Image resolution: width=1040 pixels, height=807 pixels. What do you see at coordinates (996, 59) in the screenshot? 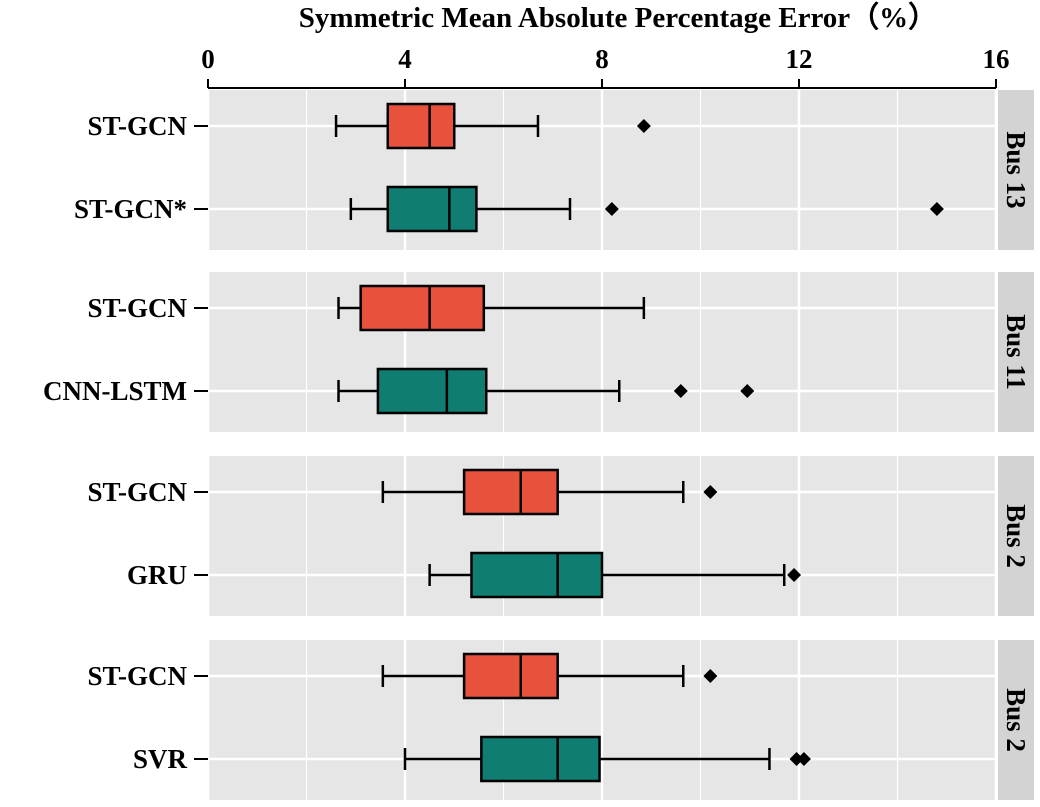
I see `x-tick-label: 16` at bounding box center [996, 59].